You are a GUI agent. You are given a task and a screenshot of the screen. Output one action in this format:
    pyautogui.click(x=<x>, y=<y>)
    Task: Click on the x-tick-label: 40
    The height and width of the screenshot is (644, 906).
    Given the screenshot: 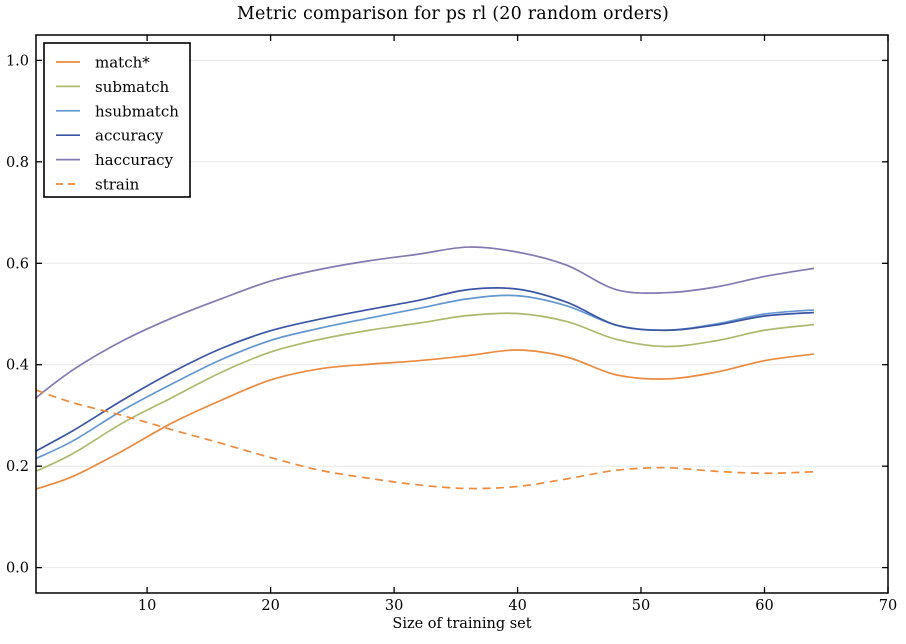 What is the action you would take?
    pyautogui.click(x=517, y=606)
    